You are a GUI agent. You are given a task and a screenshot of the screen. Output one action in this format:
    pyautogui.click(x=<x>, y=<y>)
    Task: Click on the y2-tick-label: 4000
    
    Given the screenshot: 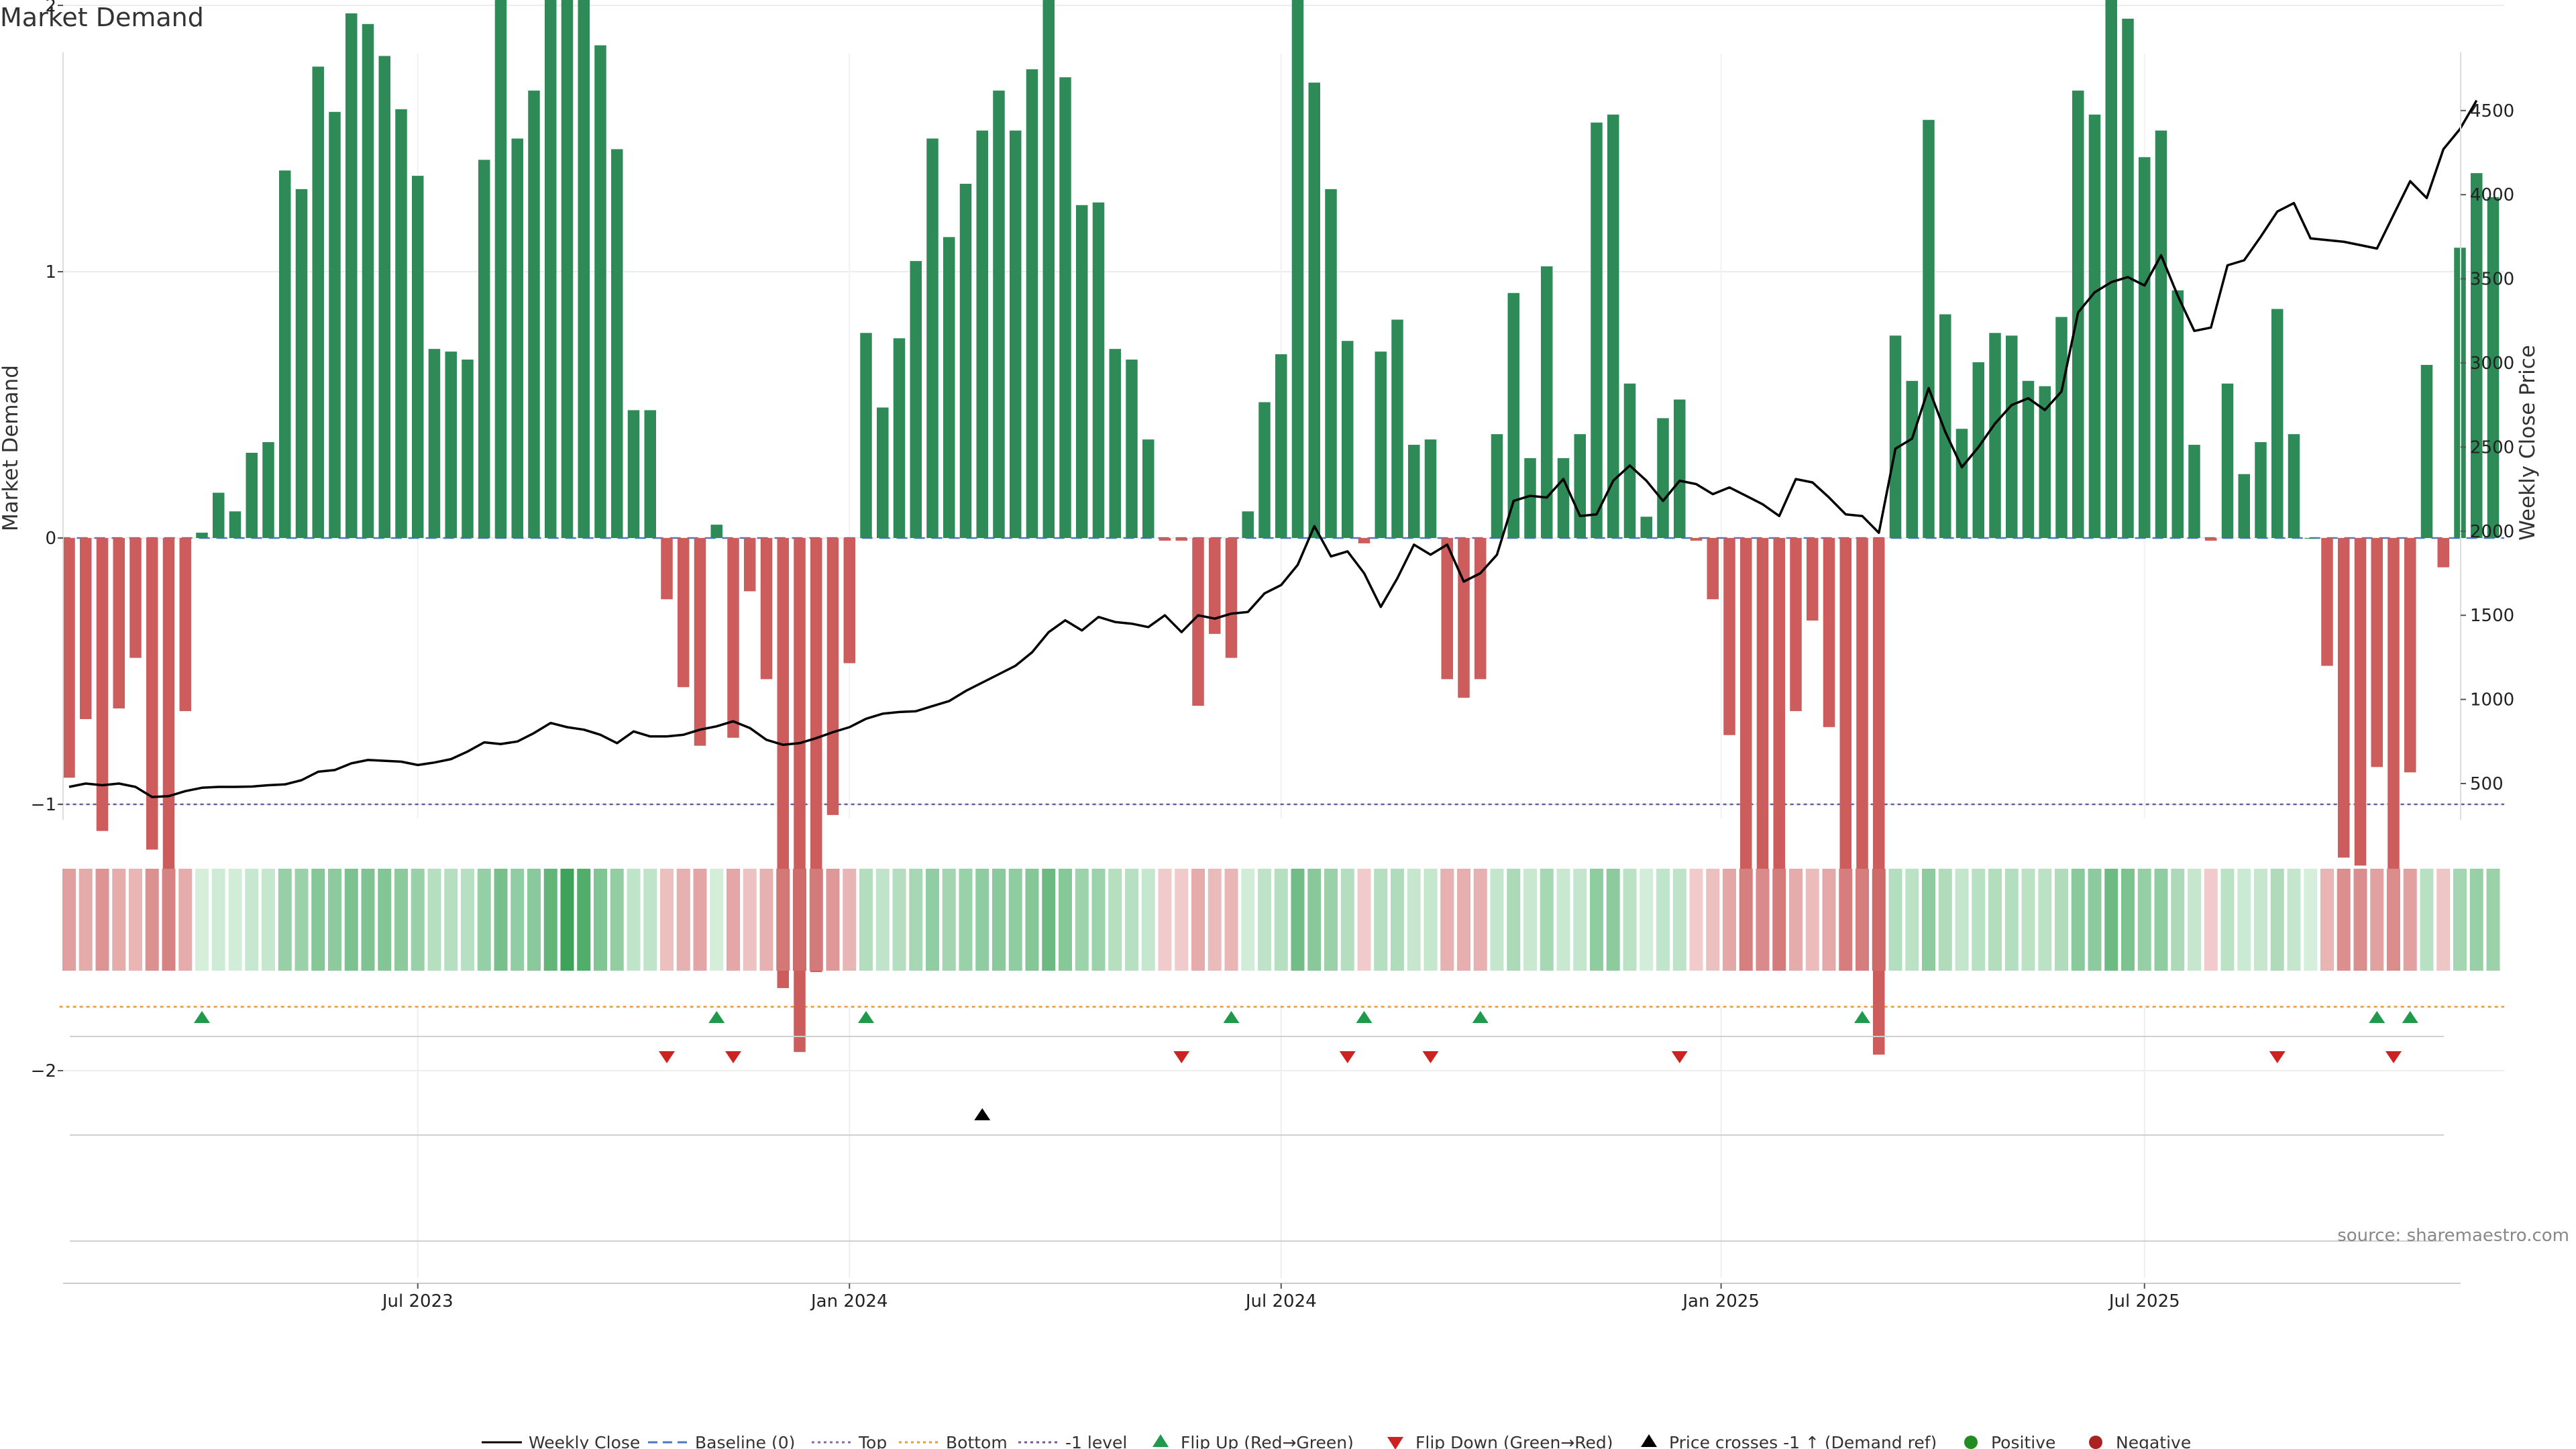 What is the action you would take?
    pyautogui.click(x=2492, y=195)
    